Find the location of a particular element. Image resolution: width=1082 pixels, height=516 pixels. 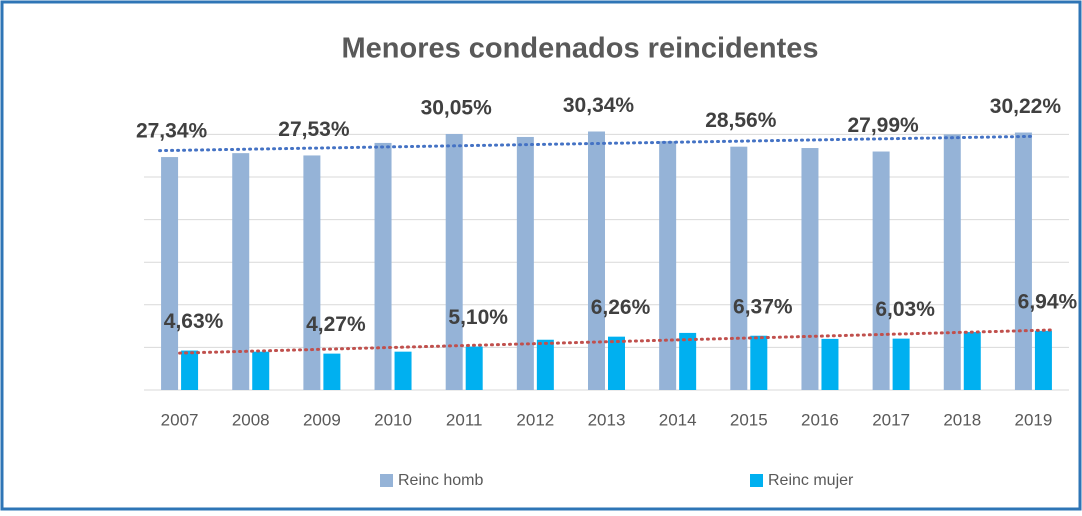

x-tick-label: 2012 is located at coordinates (535, 419).